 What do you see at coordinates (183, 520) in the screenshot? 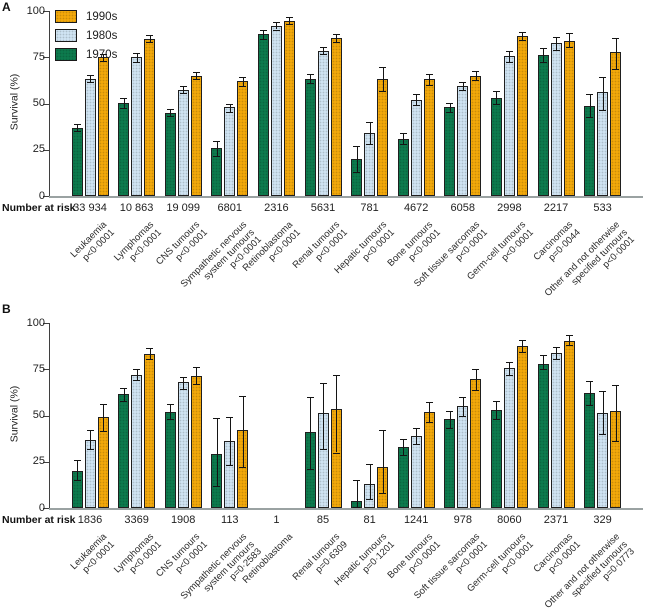
I see `number-at-risk-value: 1908` at bounding box center [183, 520].